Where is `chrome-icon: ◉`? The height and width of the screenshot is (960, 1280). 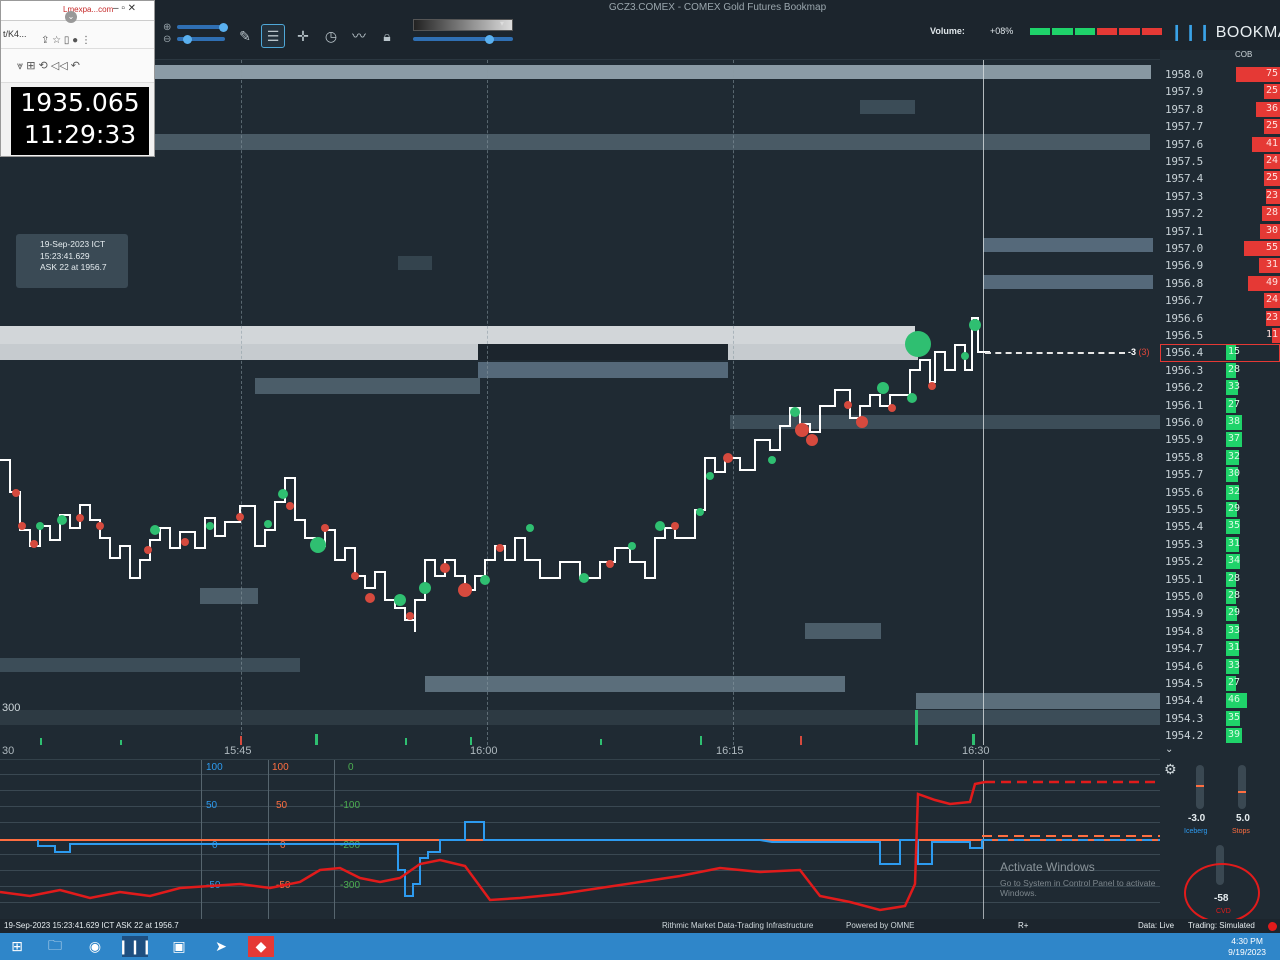 chrome-icon: ◉ is located at coordinates (95, 946).